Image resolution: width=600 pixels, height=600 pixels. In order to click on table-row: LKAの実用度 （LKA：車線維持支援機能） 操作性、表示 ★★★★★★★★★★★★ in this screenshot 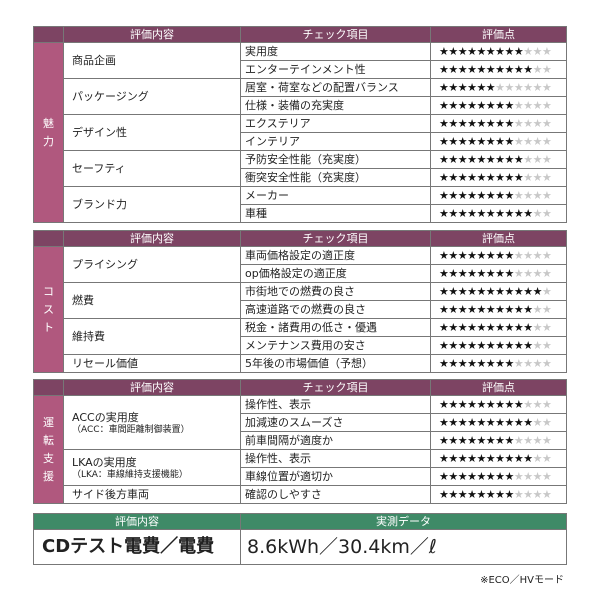, I will do `click(300, 467)`.